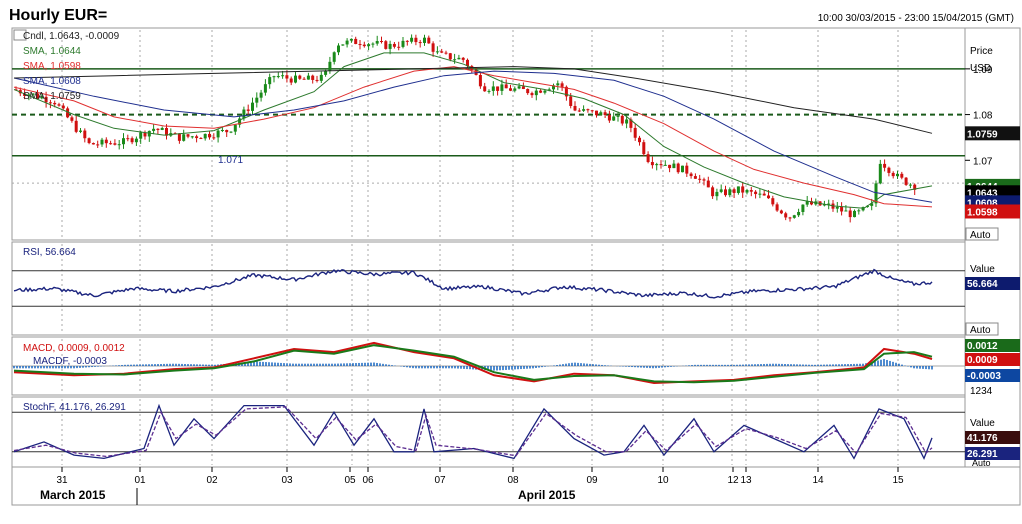 This screenshot has height=524, width=1022. Describe the element at coordinates (982, 134) in the screenshot. I see `price-badge-text: 1.0759` at that location.